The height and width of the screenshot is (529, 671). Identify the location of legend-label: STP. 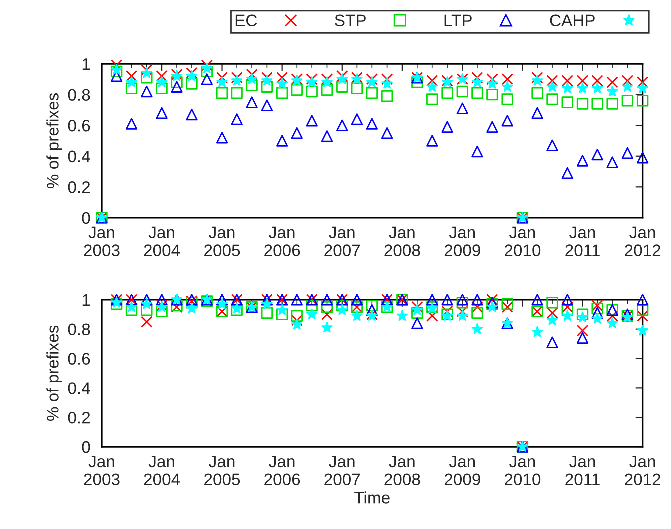
(350, 20).